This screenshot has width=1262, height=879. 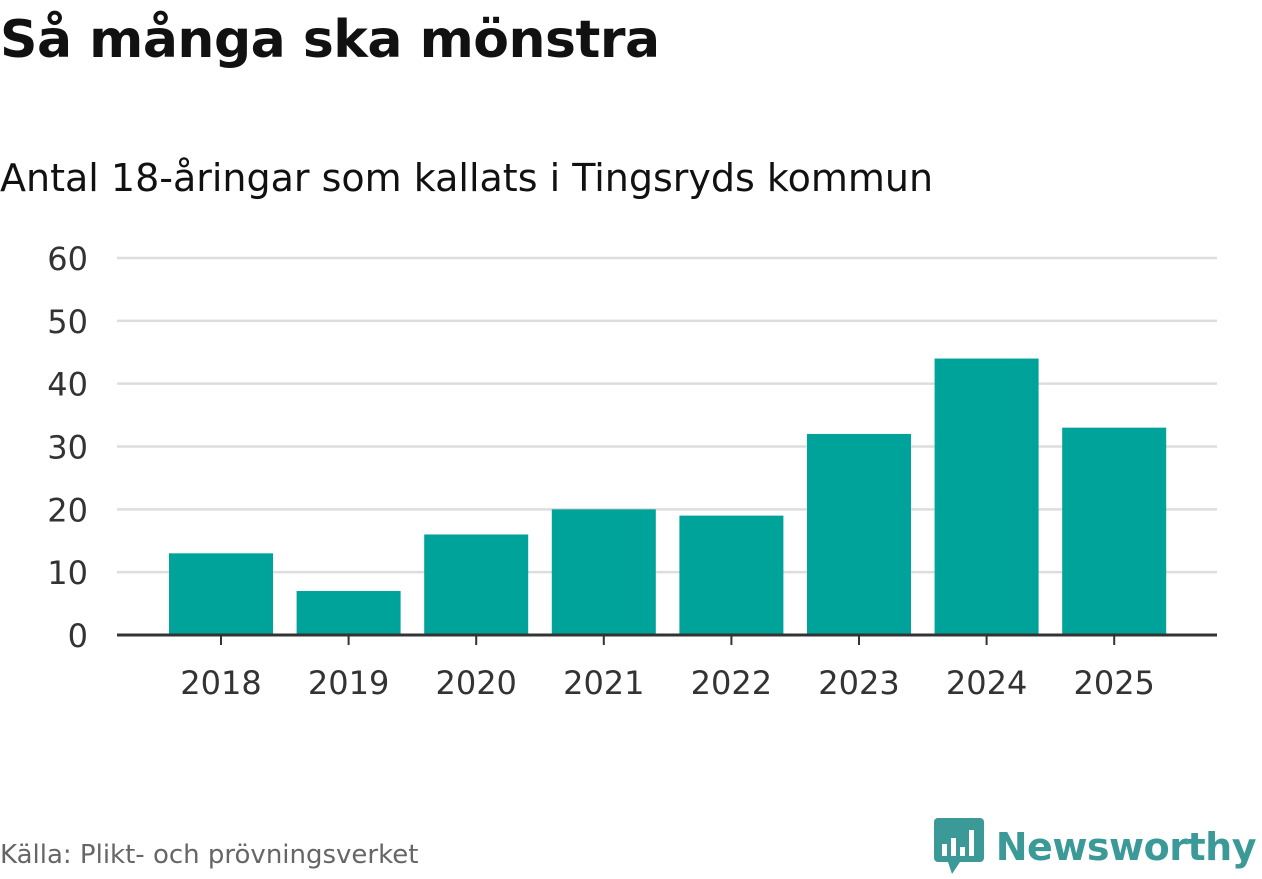 I want to click on chart-title: Så många ska mönstra, so click(x=330, y=40).